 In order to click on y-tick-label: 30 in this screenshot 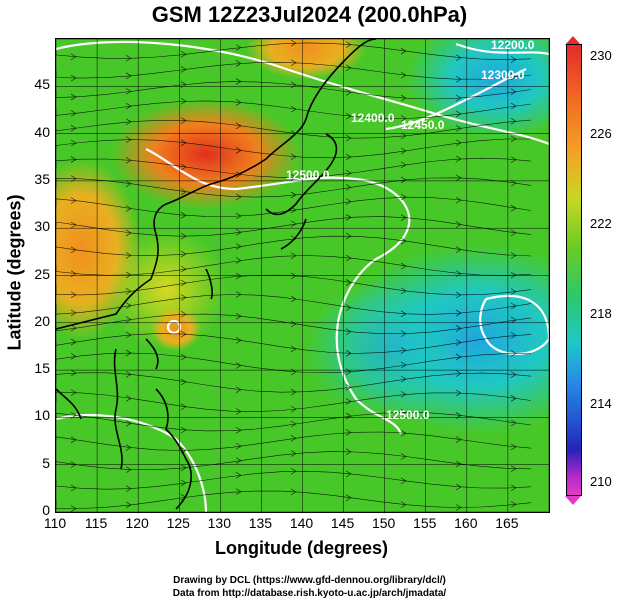, I will do `click(42, 226)`.